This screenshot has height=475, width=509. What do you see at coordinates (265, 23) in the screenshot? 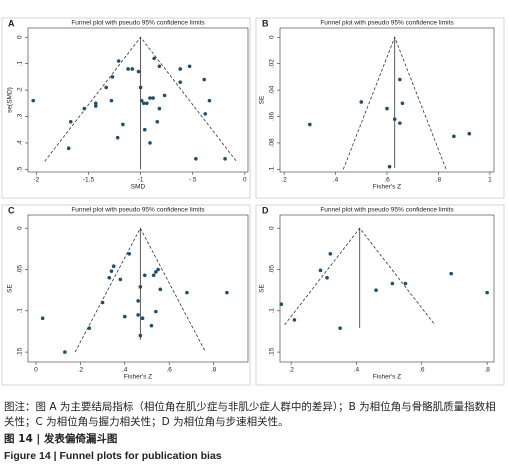
I see `panel-label: B` at bounding box center [265, 23].